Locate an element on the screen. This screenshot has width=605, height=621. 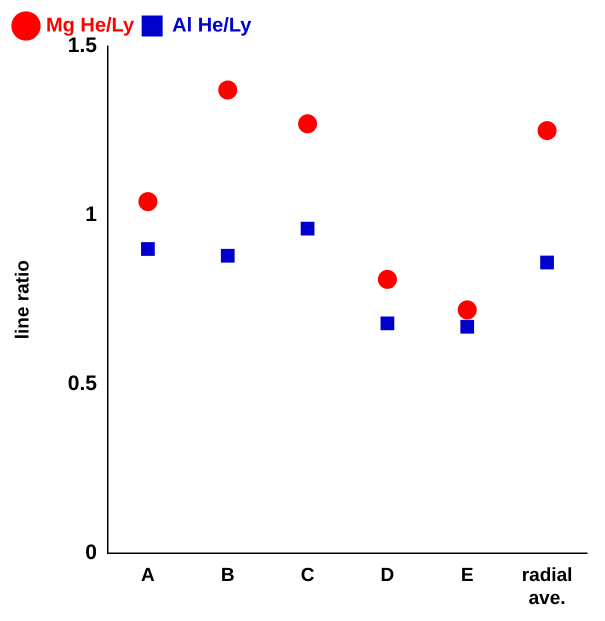
x-tick-label: D is located at coordinates (387, 575).